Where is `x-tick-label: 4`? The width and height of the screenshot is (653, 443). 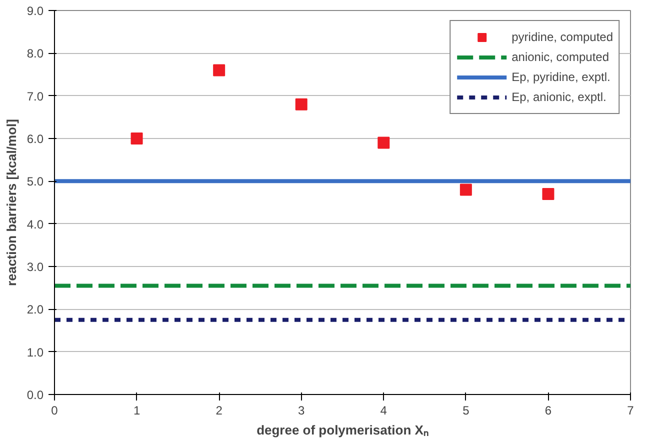
x-tick-label: 4 is located at coordinates (384, 411).